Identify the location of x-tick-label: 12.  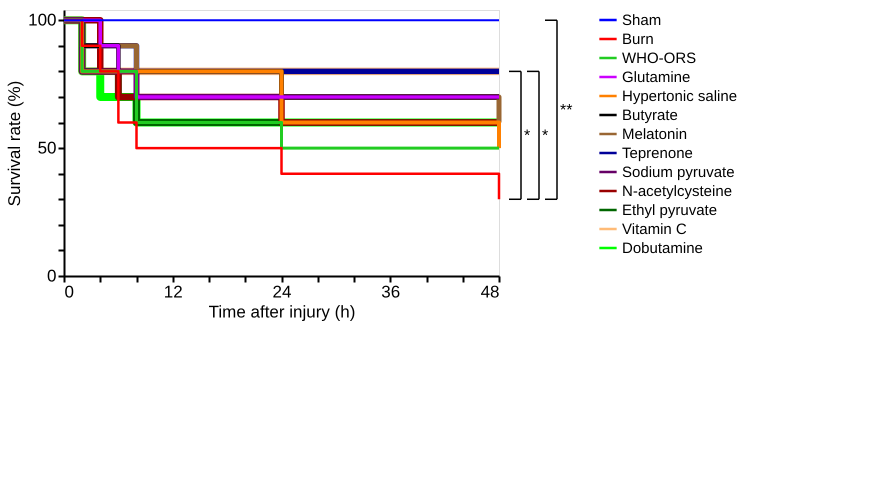
(173, 292).